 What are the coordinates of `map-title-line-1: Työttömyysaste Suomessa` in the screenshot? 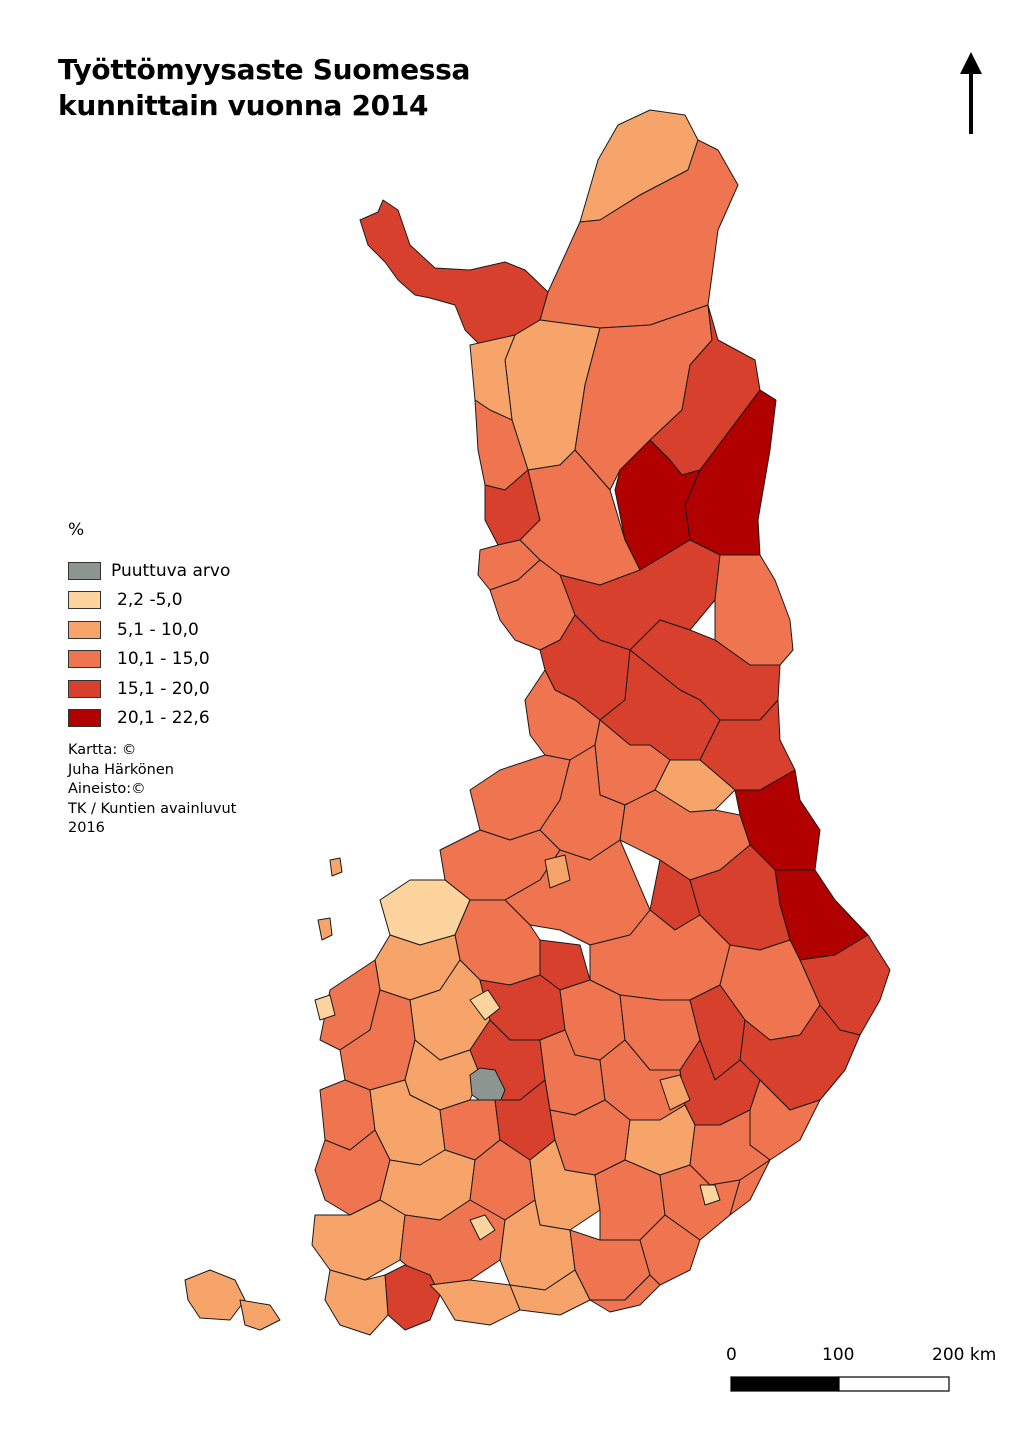 It's located at (264, 69).